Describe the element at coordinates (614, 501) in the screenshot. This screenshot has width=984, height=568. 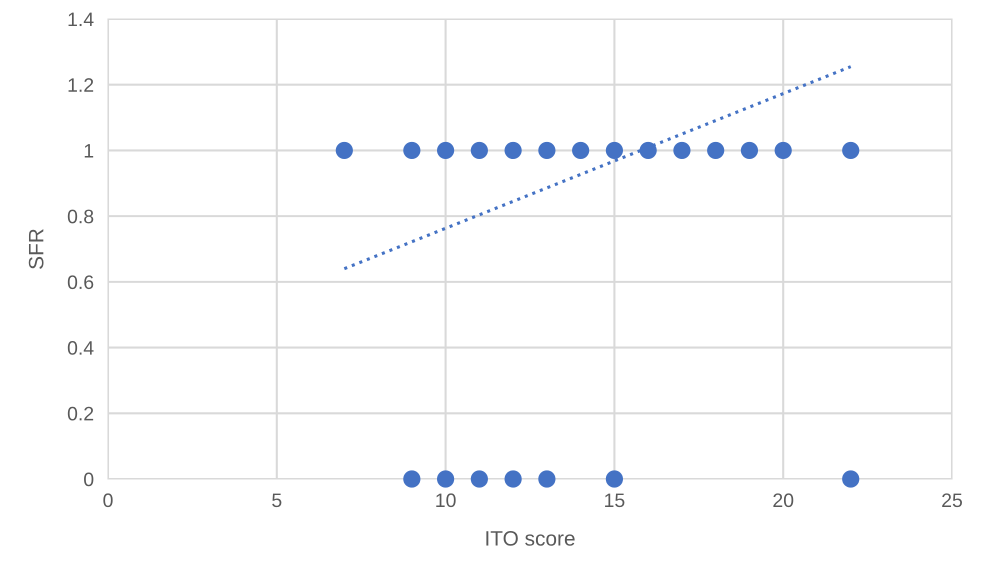
I see `x-tick-label: 15` at that location.